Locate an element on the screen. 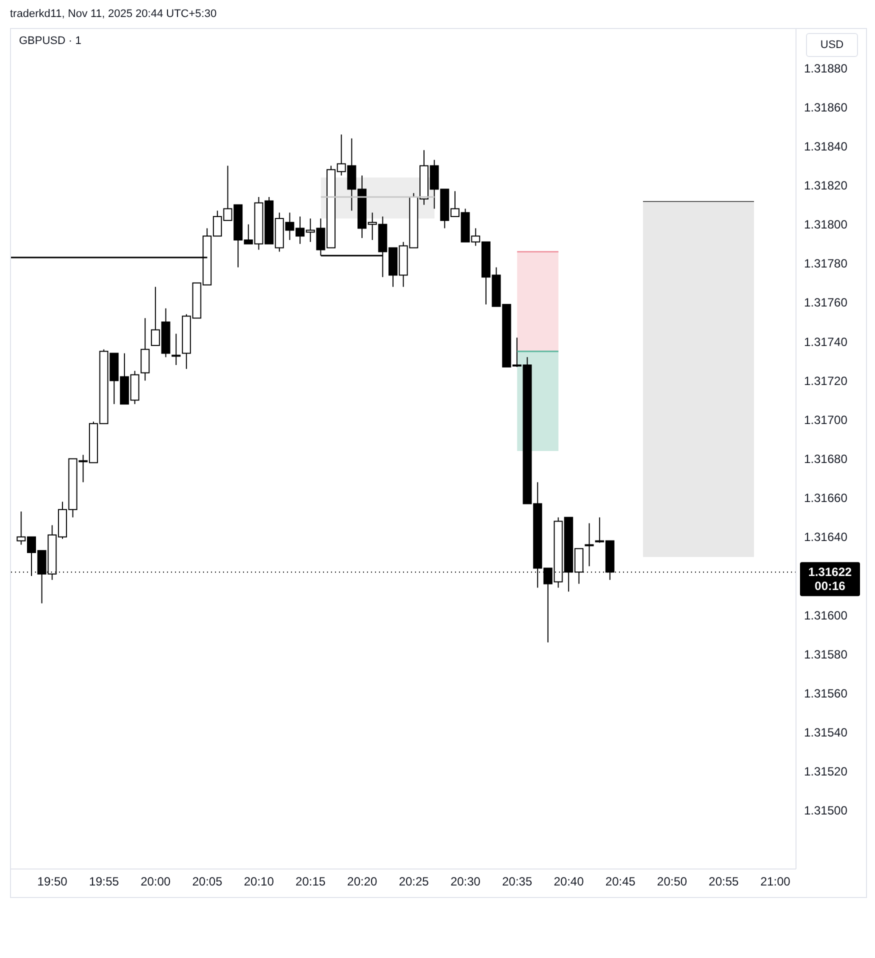 The height and width of the screenshot is (958, 875). y-tick-label: 1.31760 is located at coordinates (826, 303).